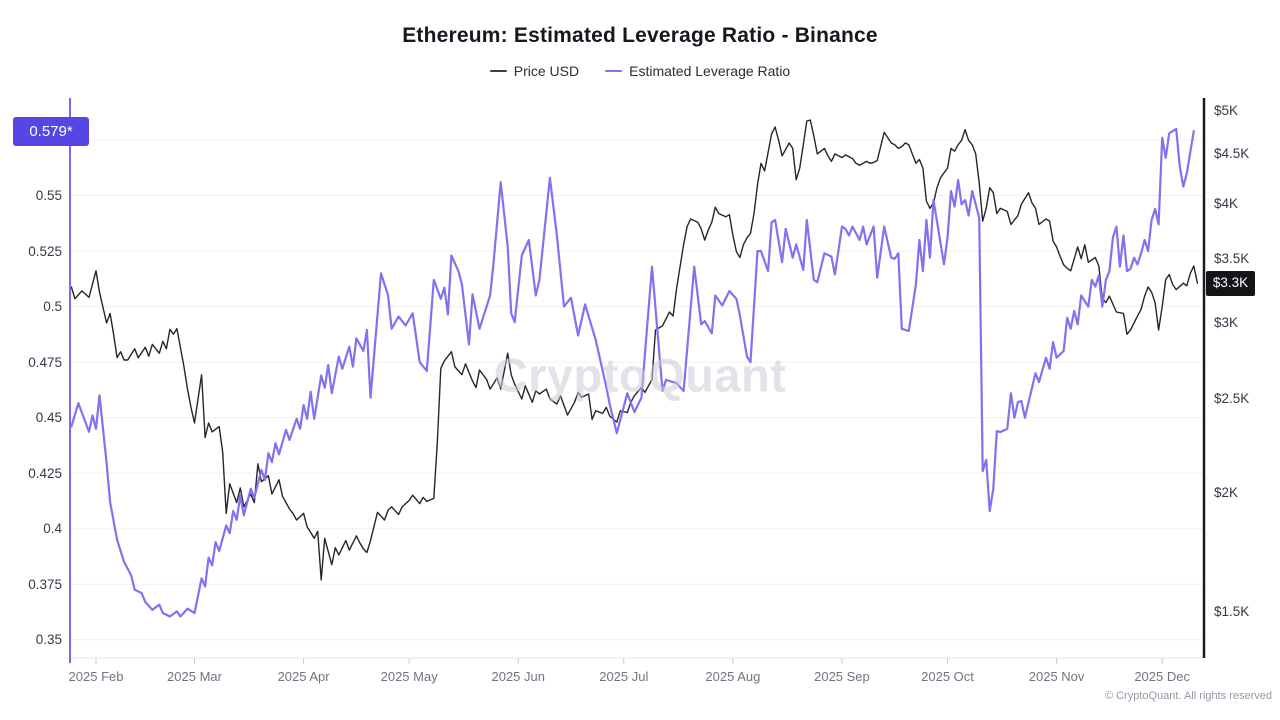 The height and width of the screenshot is (720, 1280). What do you see at coordinates (947, 676) in the screenshot?
I see `x-axis-month-label: 2025 Oct` at bounding box center [947, 676].